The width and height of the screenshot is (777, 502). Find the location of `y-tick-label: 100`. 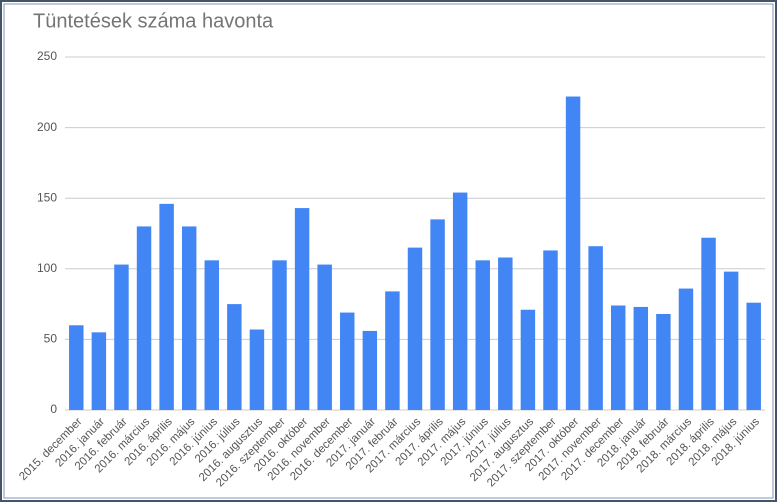

y-tick-label: 100 is located at coordinates (47, 268).